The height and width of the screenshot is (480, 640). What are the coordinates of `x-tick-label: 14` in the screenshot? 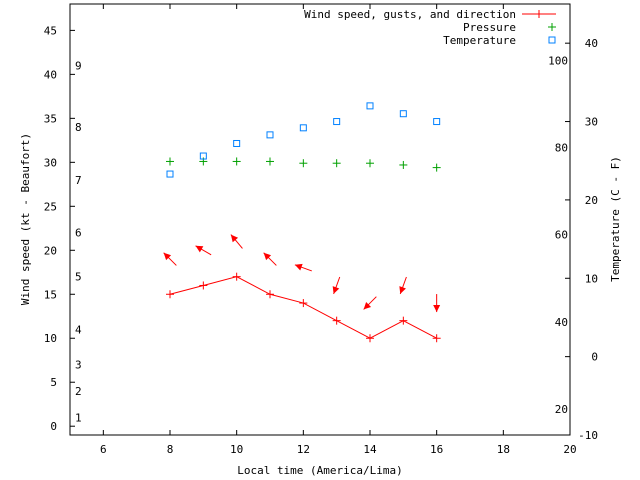 It's located at (370, 449).